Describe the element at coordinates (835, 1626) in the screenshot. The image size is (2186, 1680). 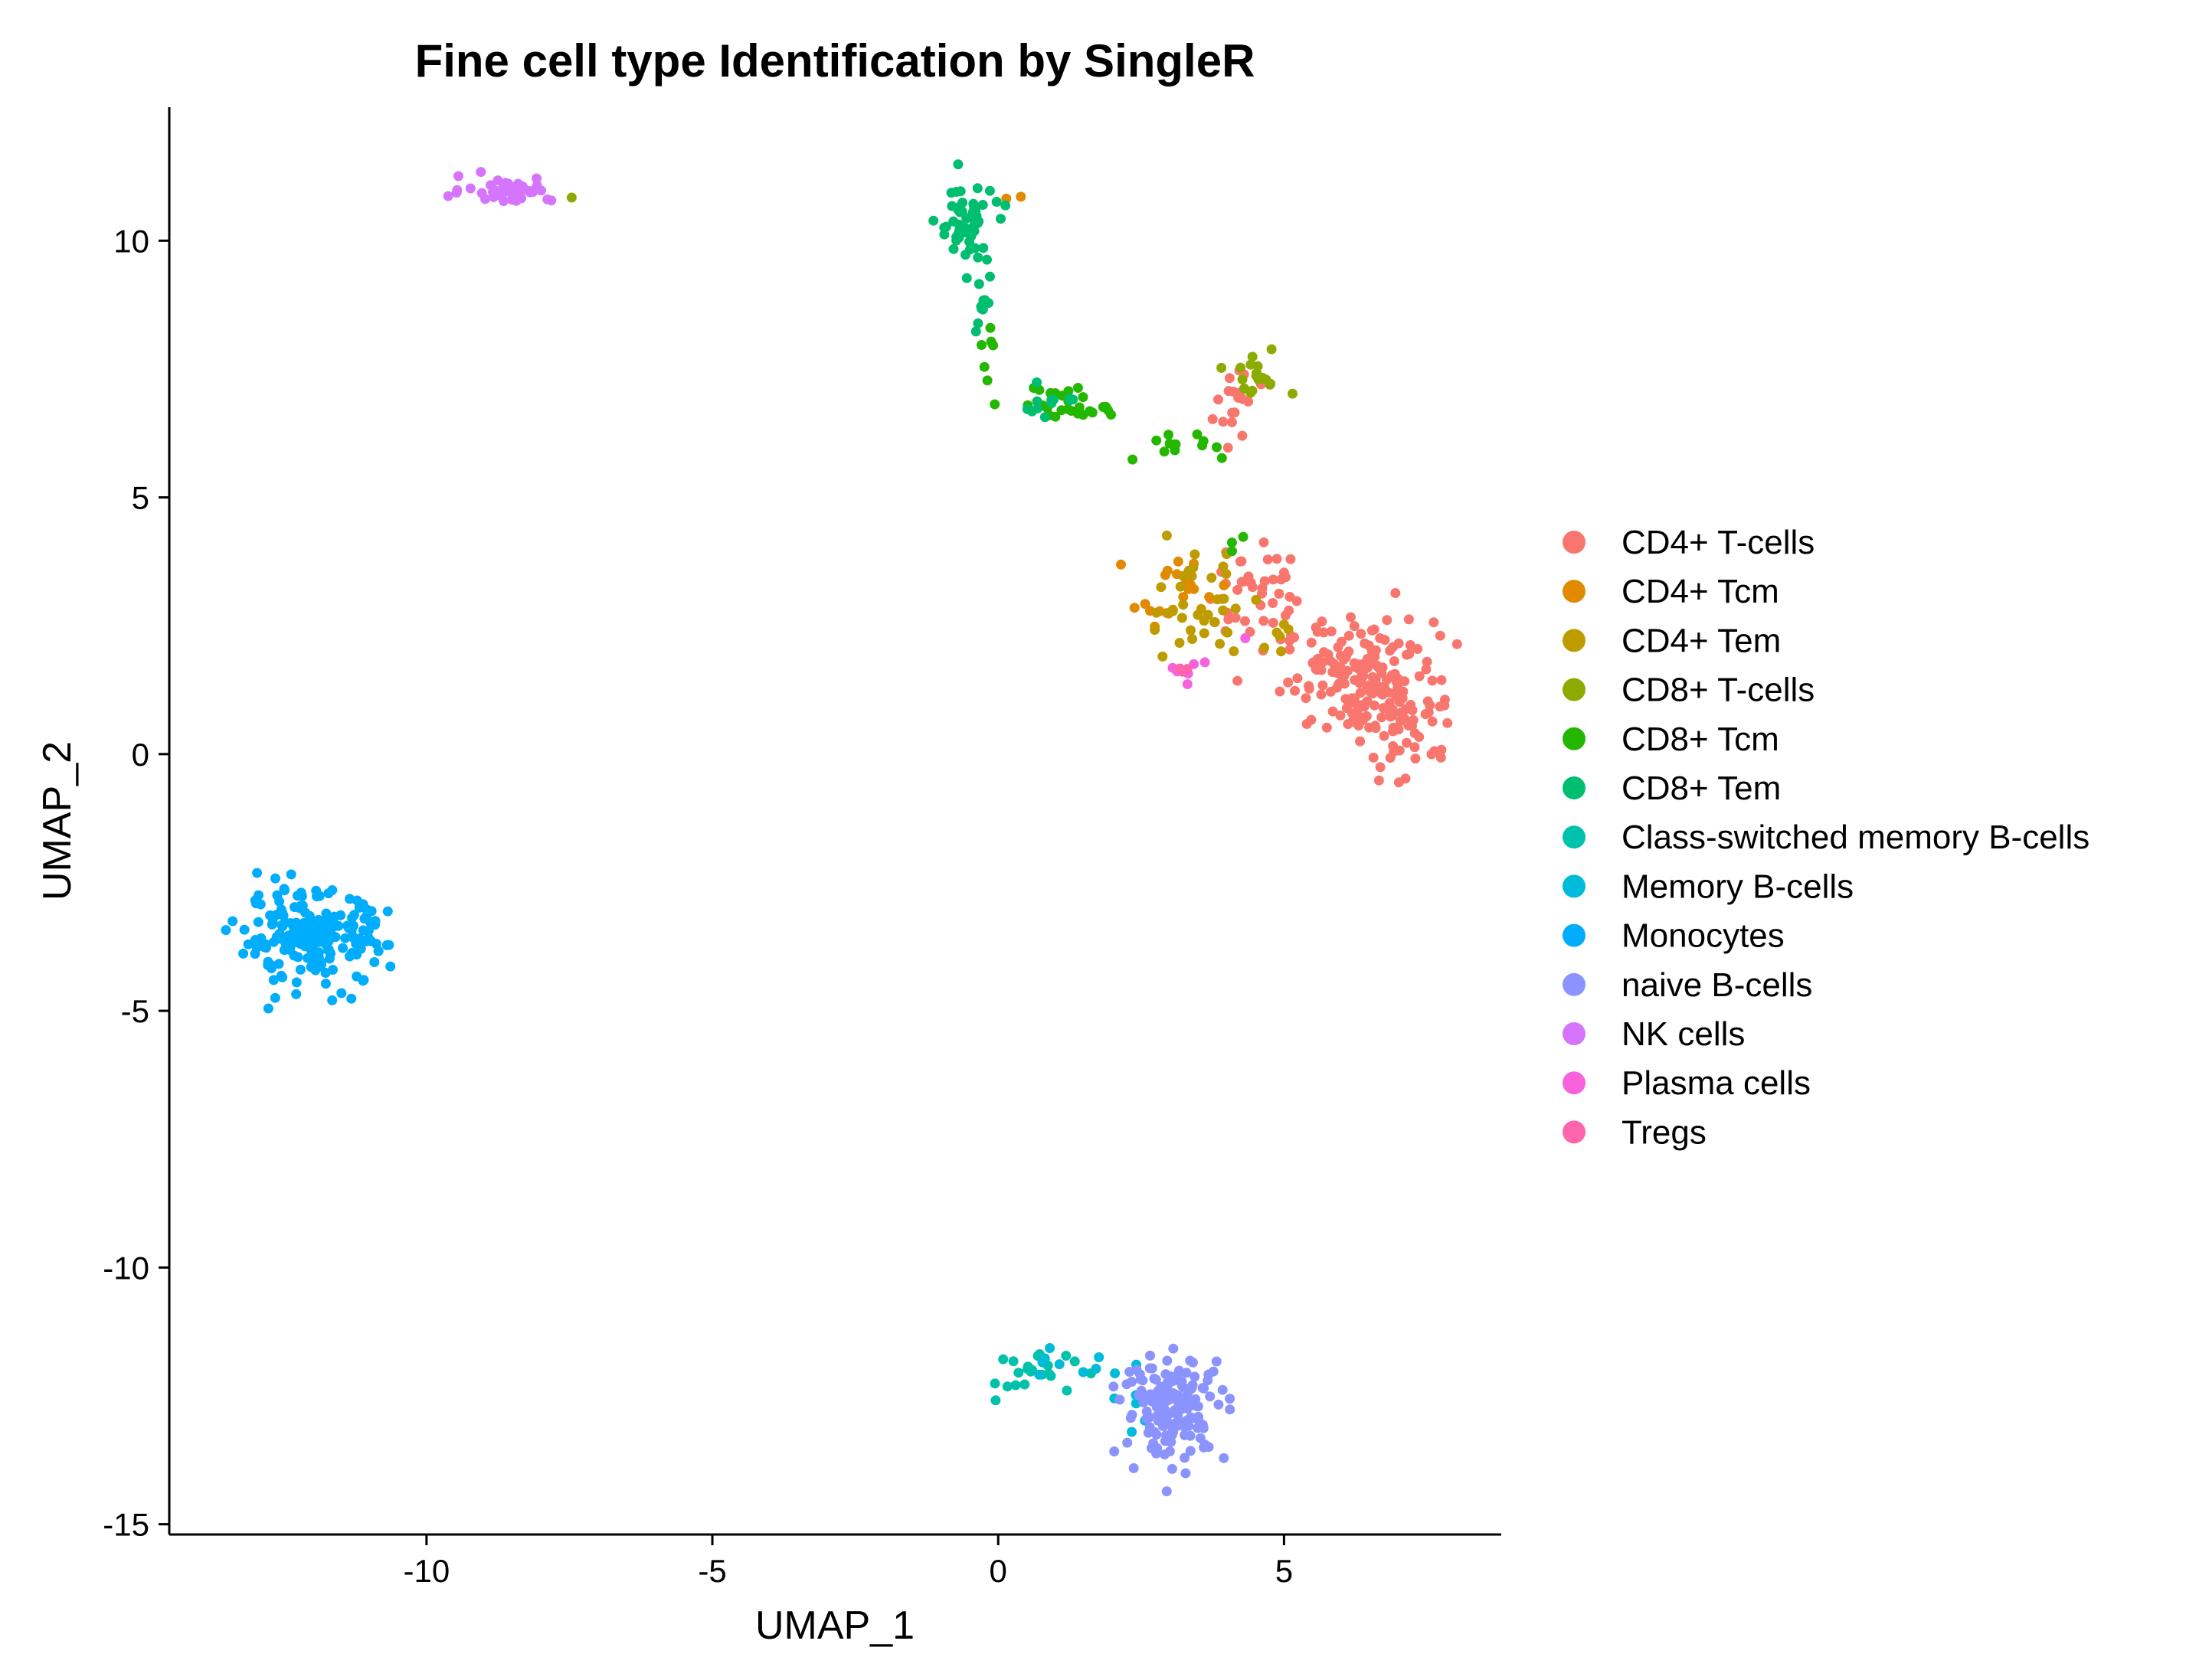
I see `x-axis-title: UMAP_1` at that location.